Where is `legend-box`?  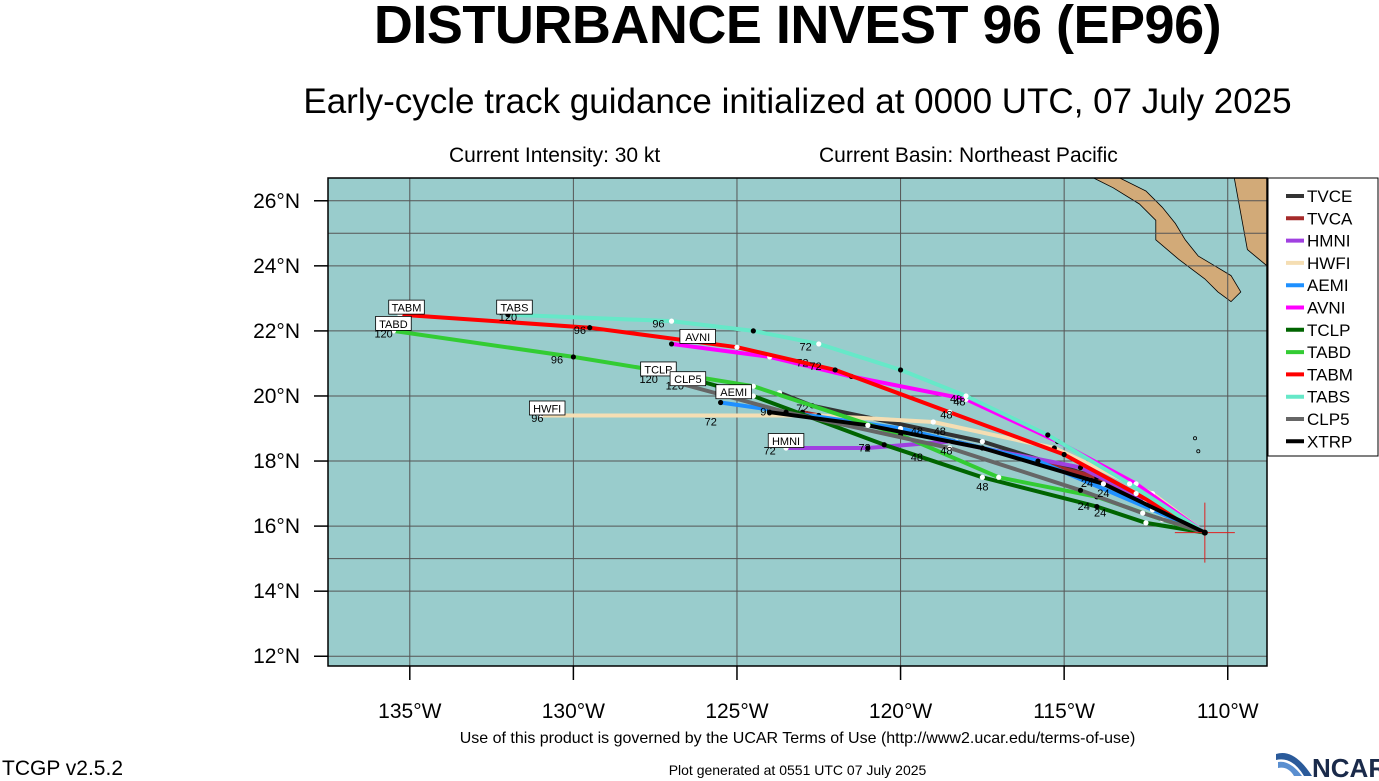
legend-box is located at coordinates (1323, 317).